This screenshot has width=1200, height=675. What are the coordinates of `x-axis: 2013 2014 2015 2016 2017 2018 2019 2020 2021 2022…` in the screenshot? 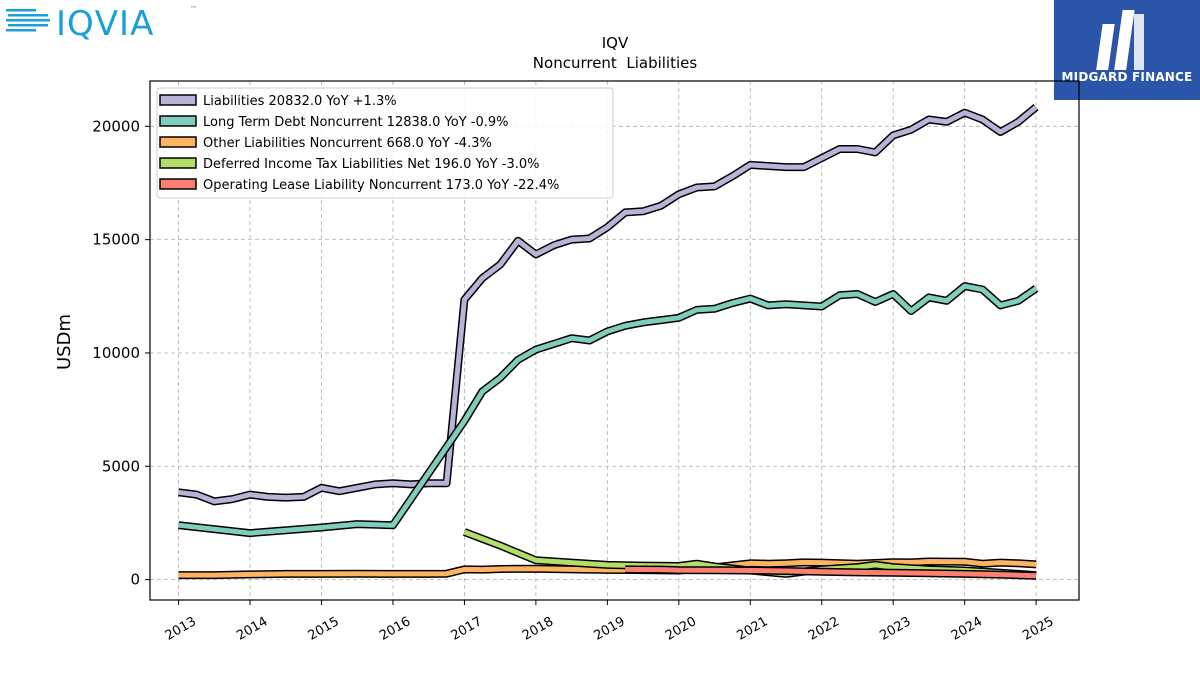 It's located at (609, 622).